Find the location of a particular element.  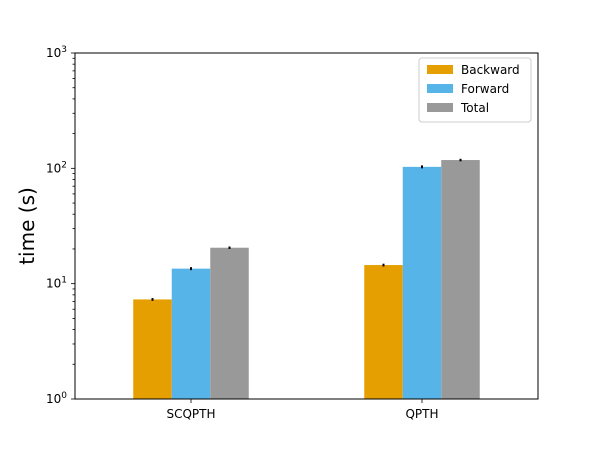

bar-backward-scqpth is located at coordinates (152, 349).